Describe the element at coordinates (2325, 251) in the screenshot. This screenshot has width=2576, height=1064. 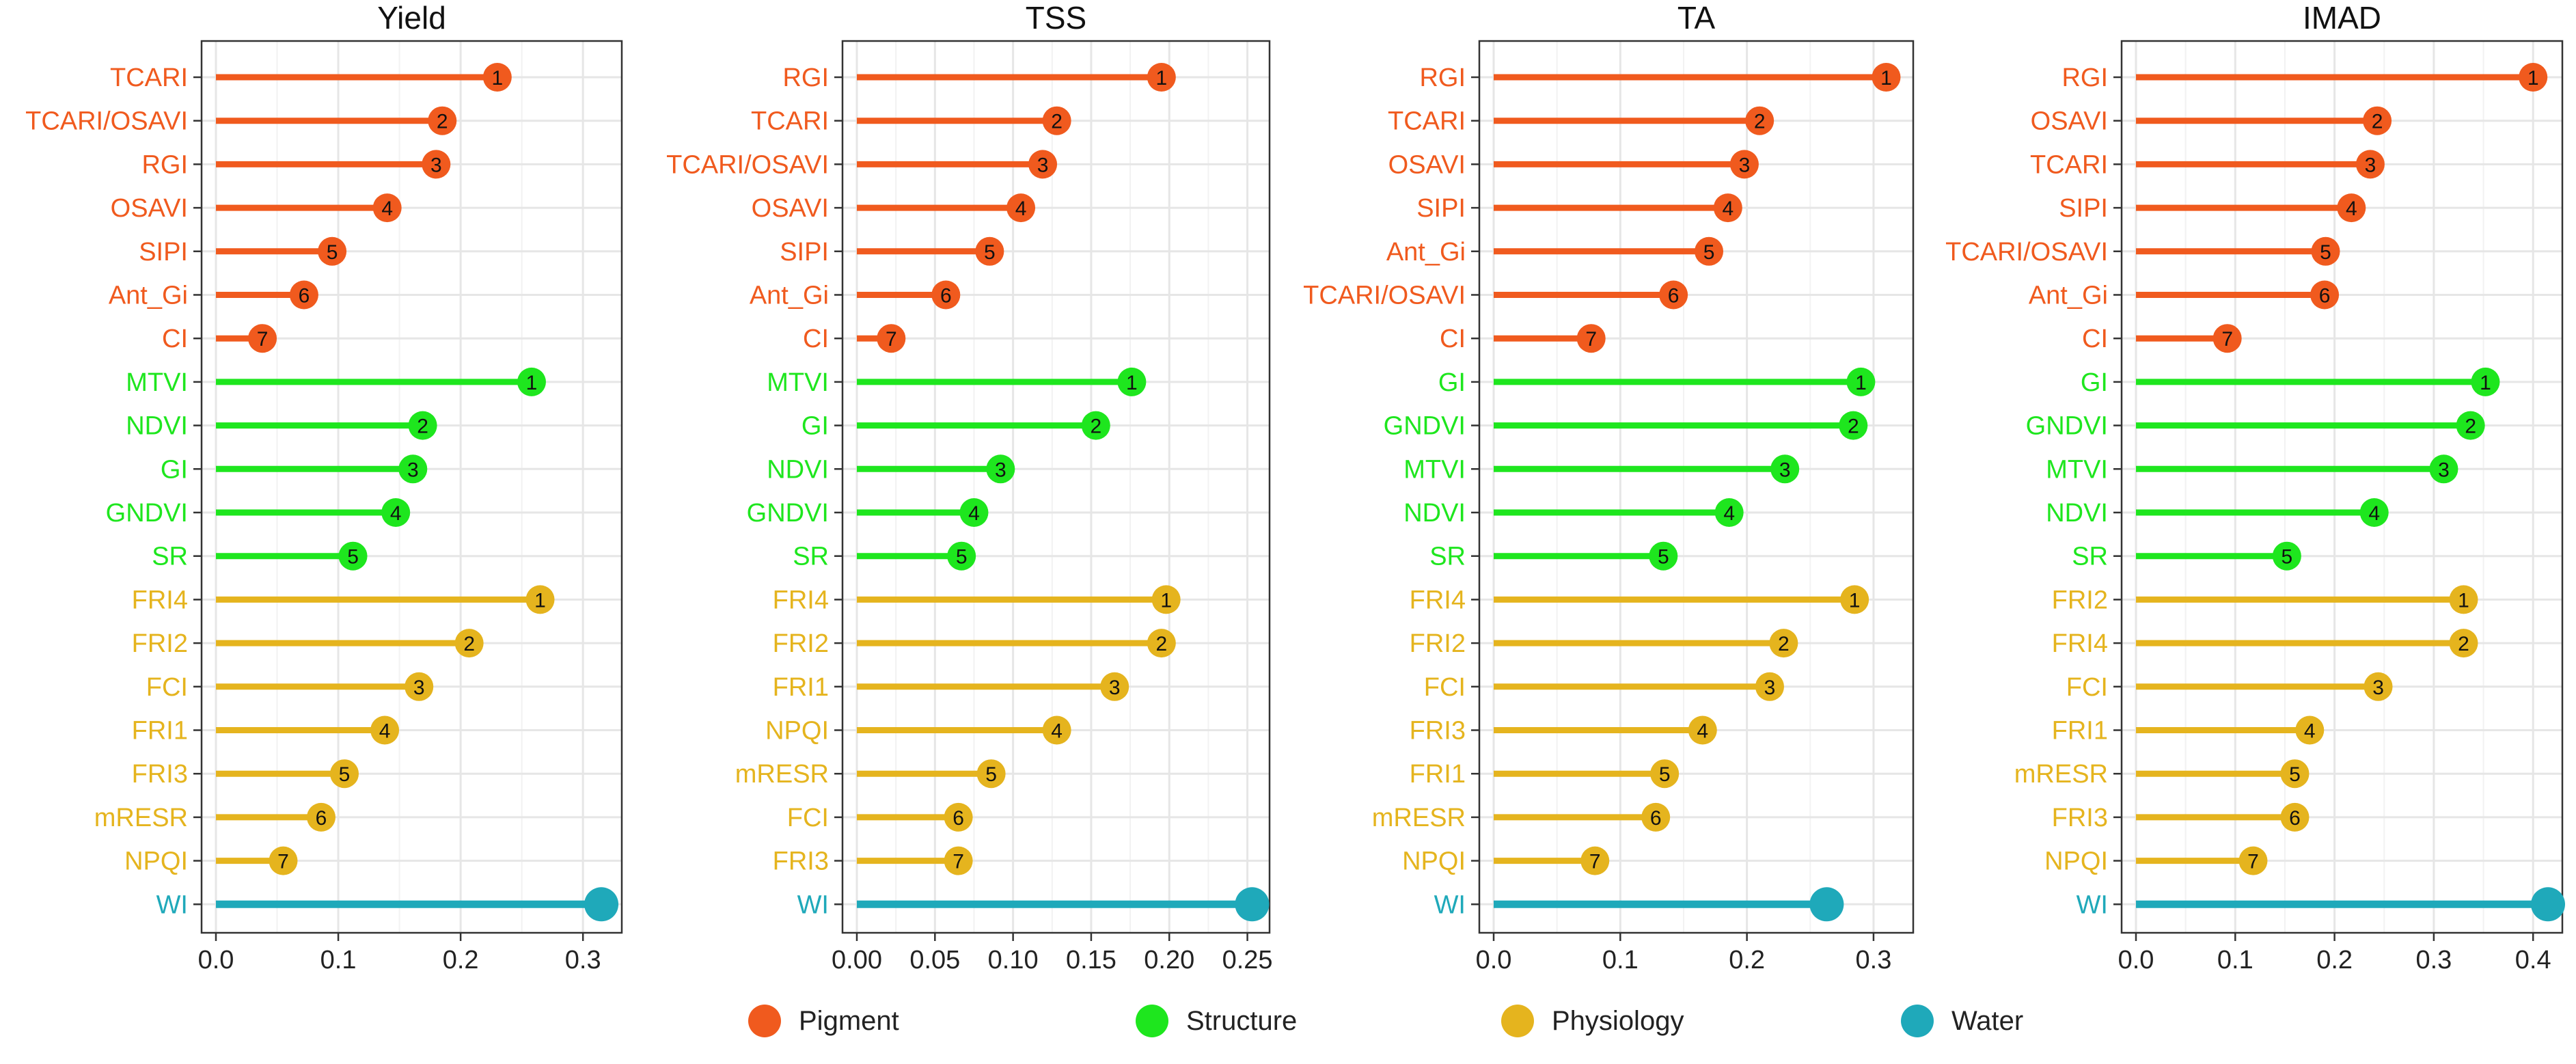
I see `panel-imad-point-tcari-osavi` at that location.